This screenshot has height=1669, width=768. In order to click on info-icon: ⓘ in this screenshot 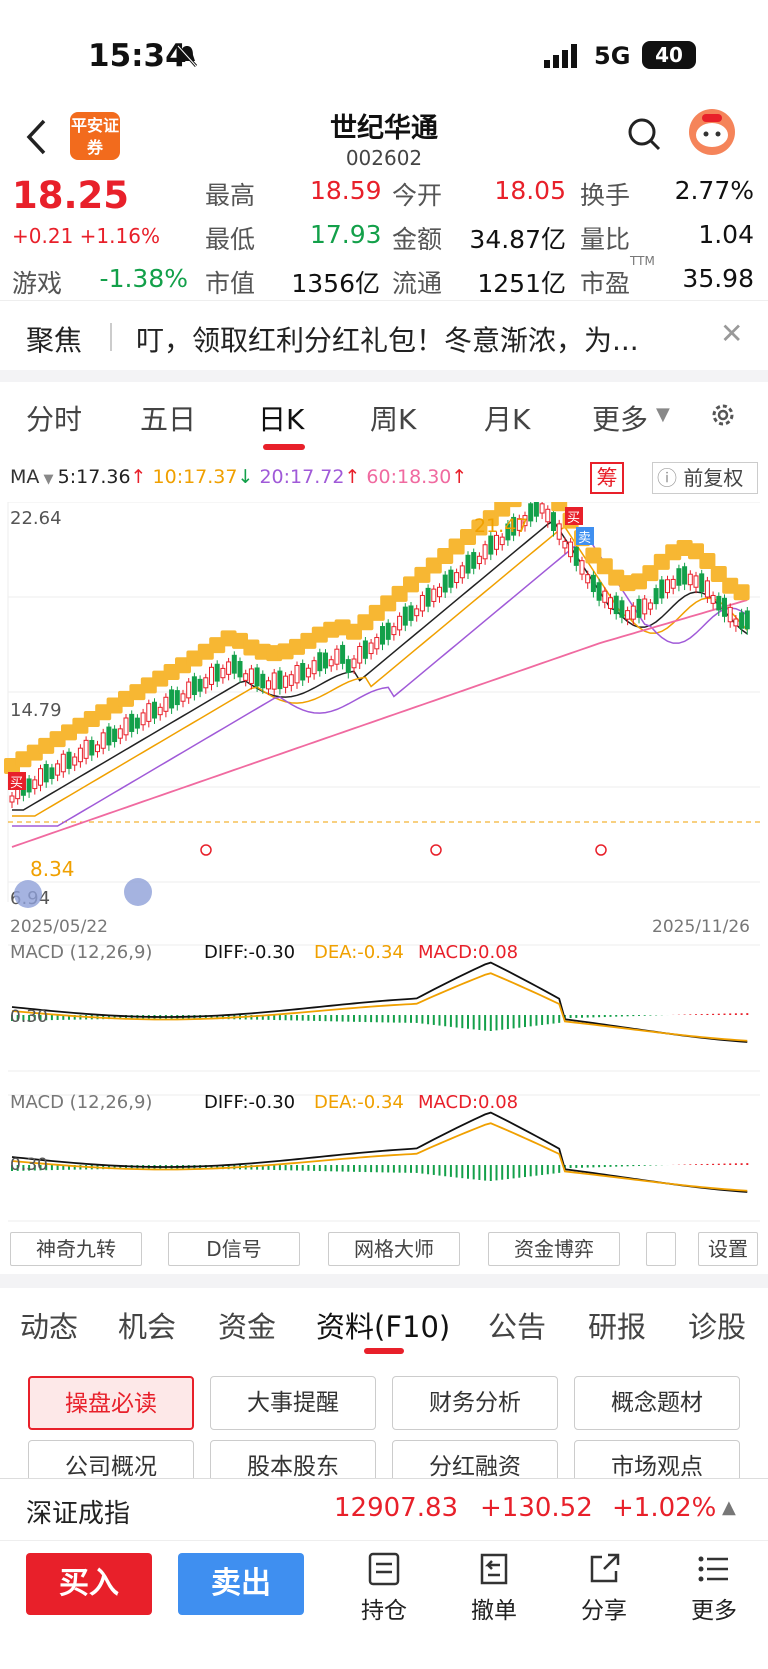, I will do `click(667, 478)`.